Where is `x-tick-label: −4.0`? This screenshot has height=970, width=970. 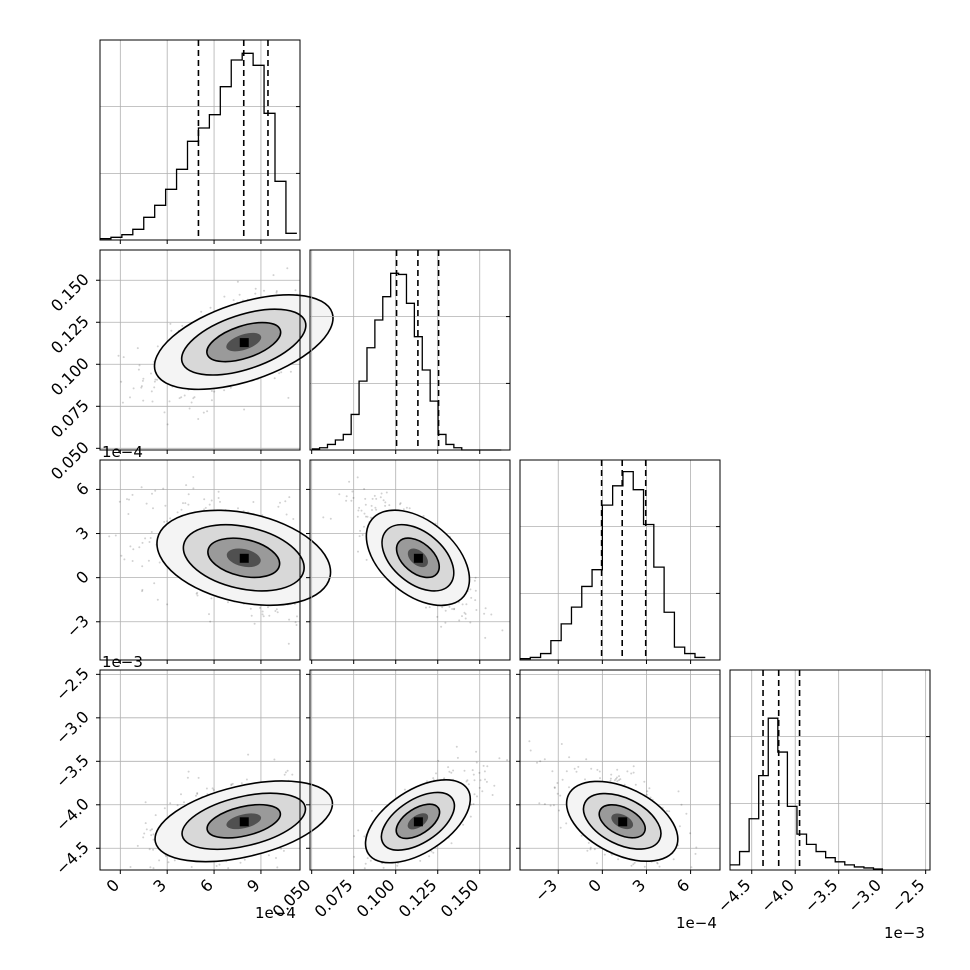 x-tick-label: −4.0 is located at coordinates (777, 895).